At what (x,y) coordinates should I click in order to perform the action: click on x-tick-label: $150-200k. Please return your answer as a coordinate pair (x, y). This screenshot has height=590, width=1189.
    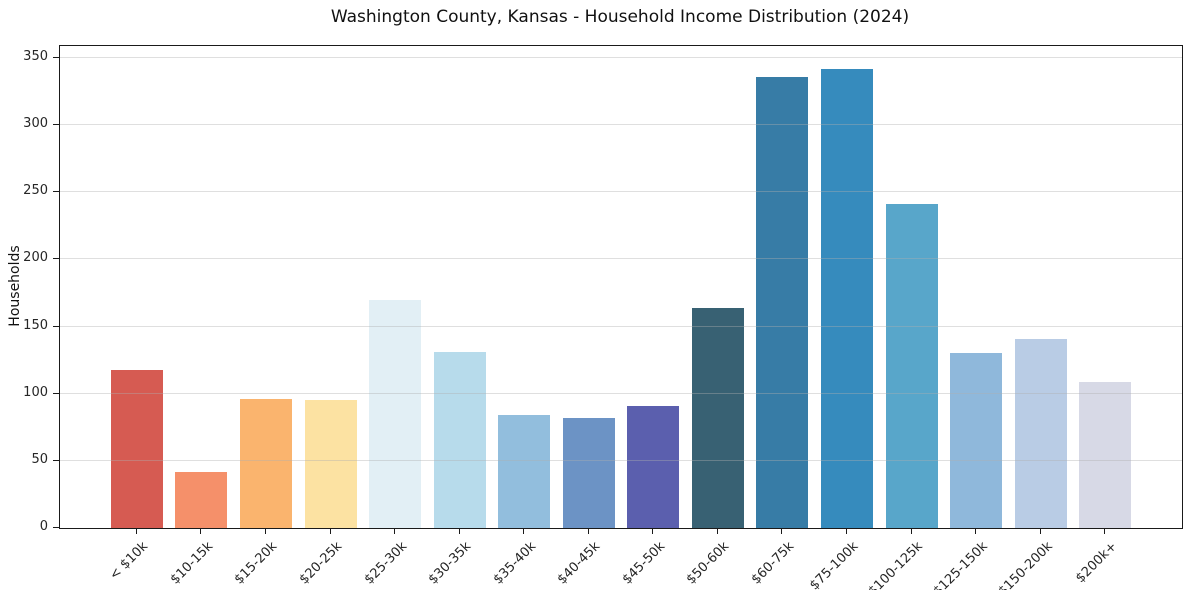
    Looking at the image, I should click on (1025, 564).